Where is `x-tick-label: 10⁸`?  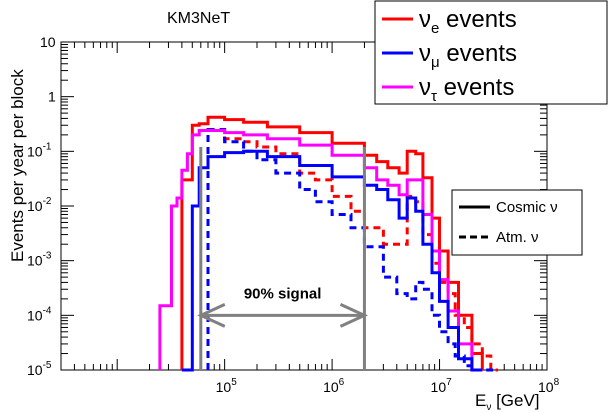 x-tick-label: 10⁸ is located at coordinates (549, 386).